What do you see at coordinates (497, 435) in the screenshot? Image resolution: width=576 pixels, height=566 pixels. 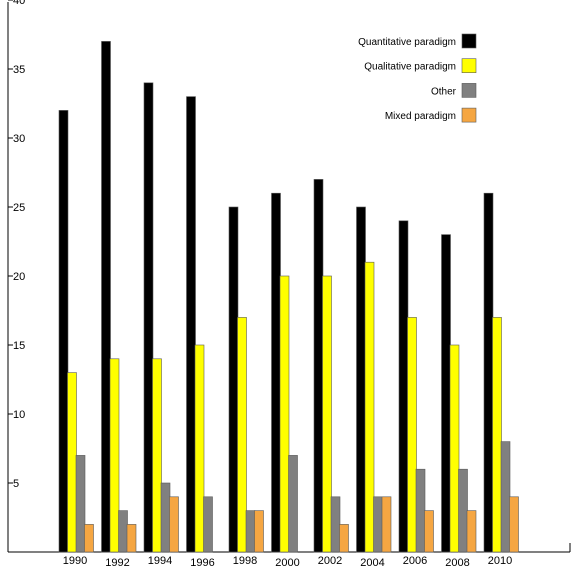 I see `bar-qualitative-paradigm-2010` at bounding box center [497, 435].